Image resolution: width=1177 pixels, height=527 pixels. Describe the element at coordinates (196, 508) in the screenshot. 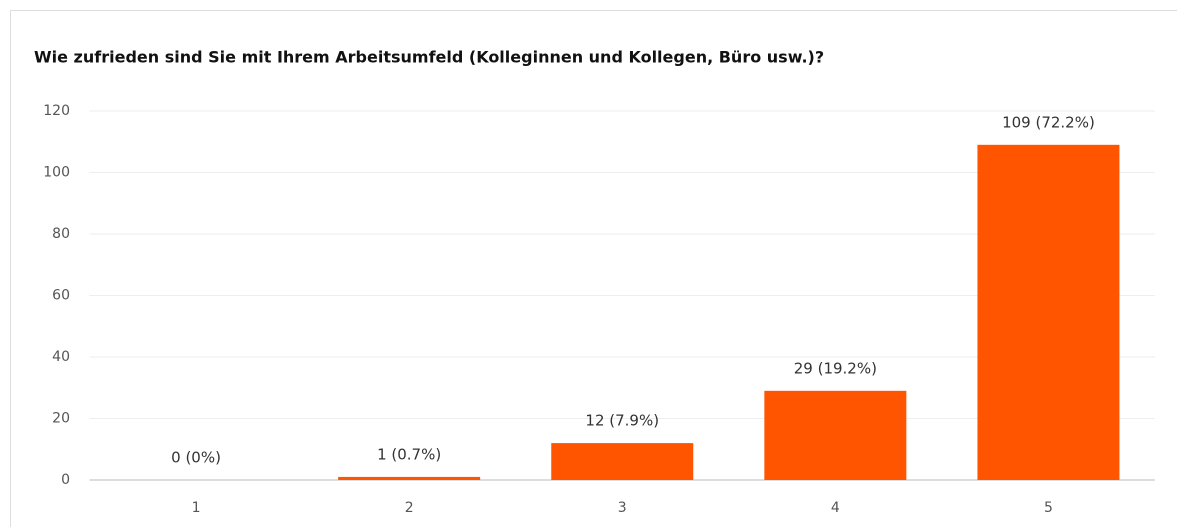

I see `x-tick-label: 1` at that location.